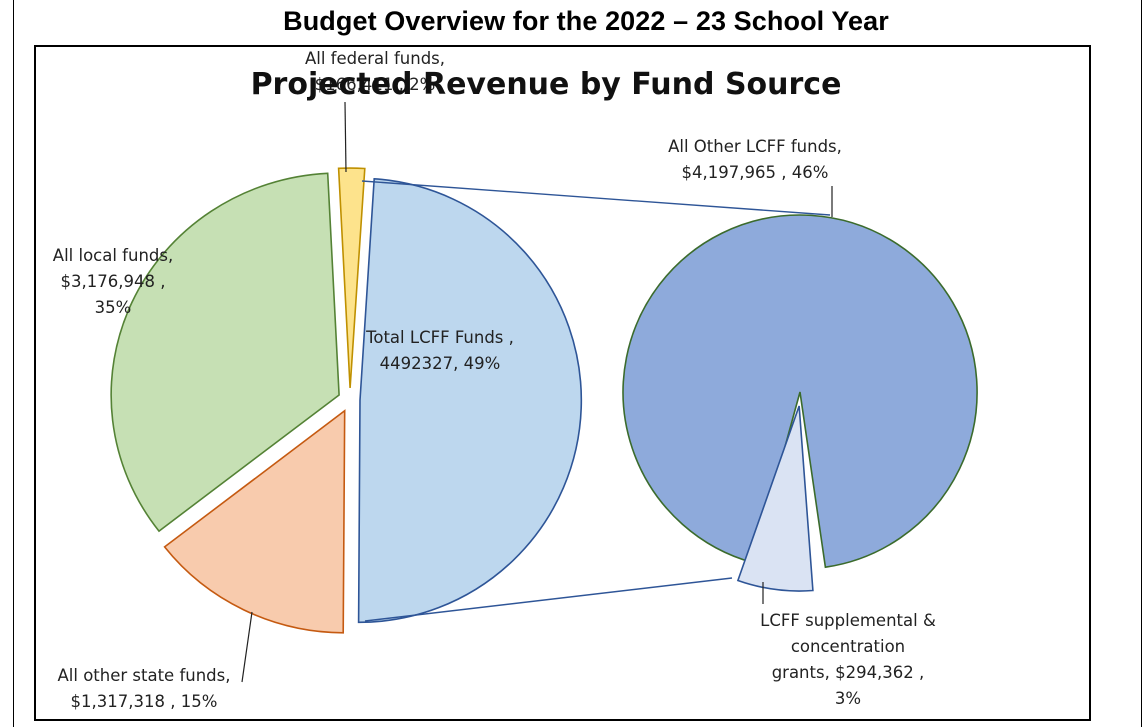 The image size is (1144, 727). What do you see at coordinates (144, 688) in the screenshot?
I see `data-label-other-state: All other state funds, $1,317,318 , 15%` at bounding box center [144, 688].